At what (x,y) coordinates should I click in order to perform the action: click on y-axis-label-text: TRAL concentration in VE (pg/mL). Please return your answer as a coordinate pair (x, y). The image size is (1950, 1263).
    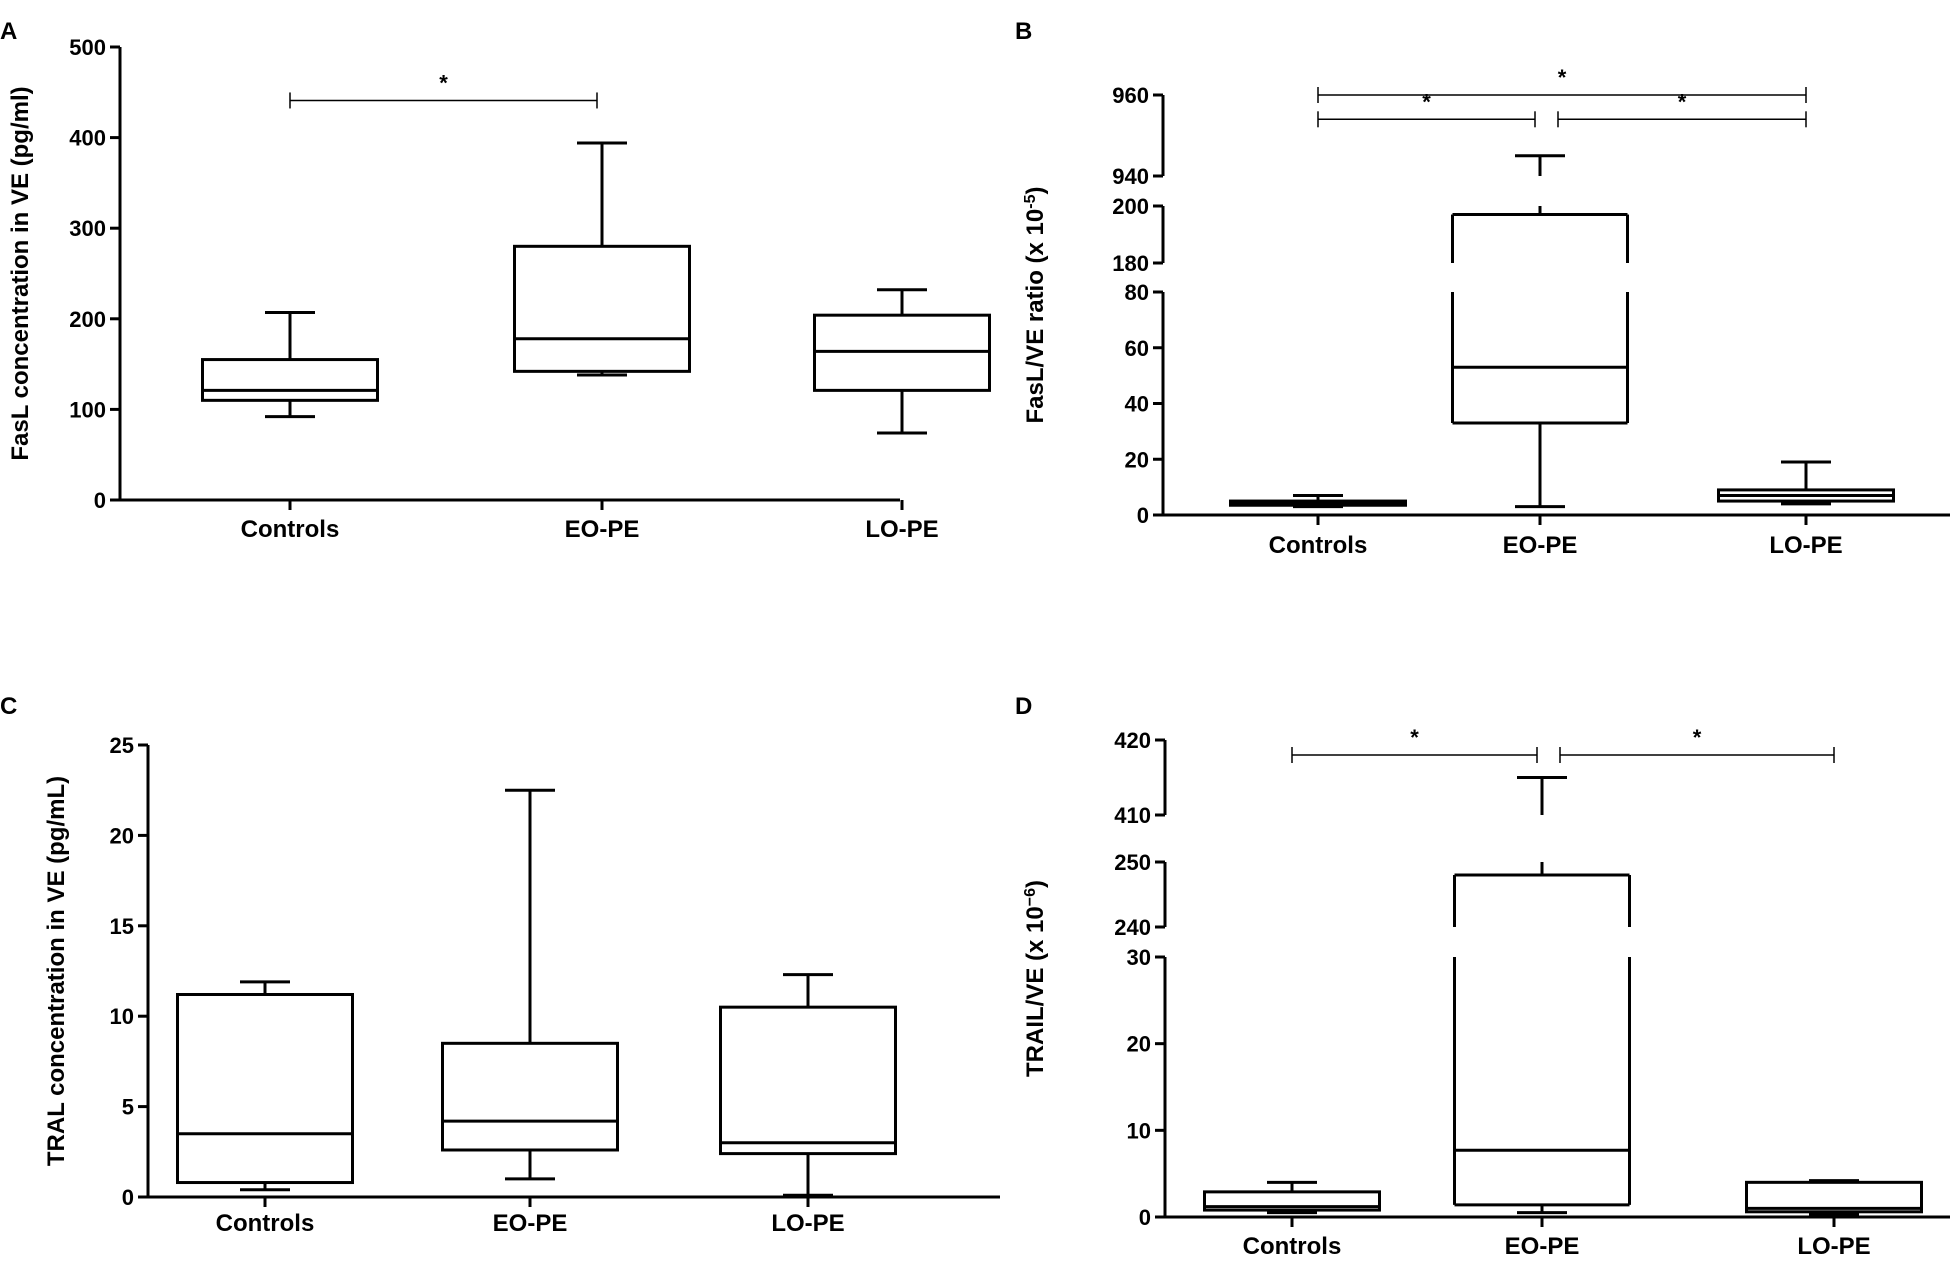
    Looking at the image, I should click on (56, 971).